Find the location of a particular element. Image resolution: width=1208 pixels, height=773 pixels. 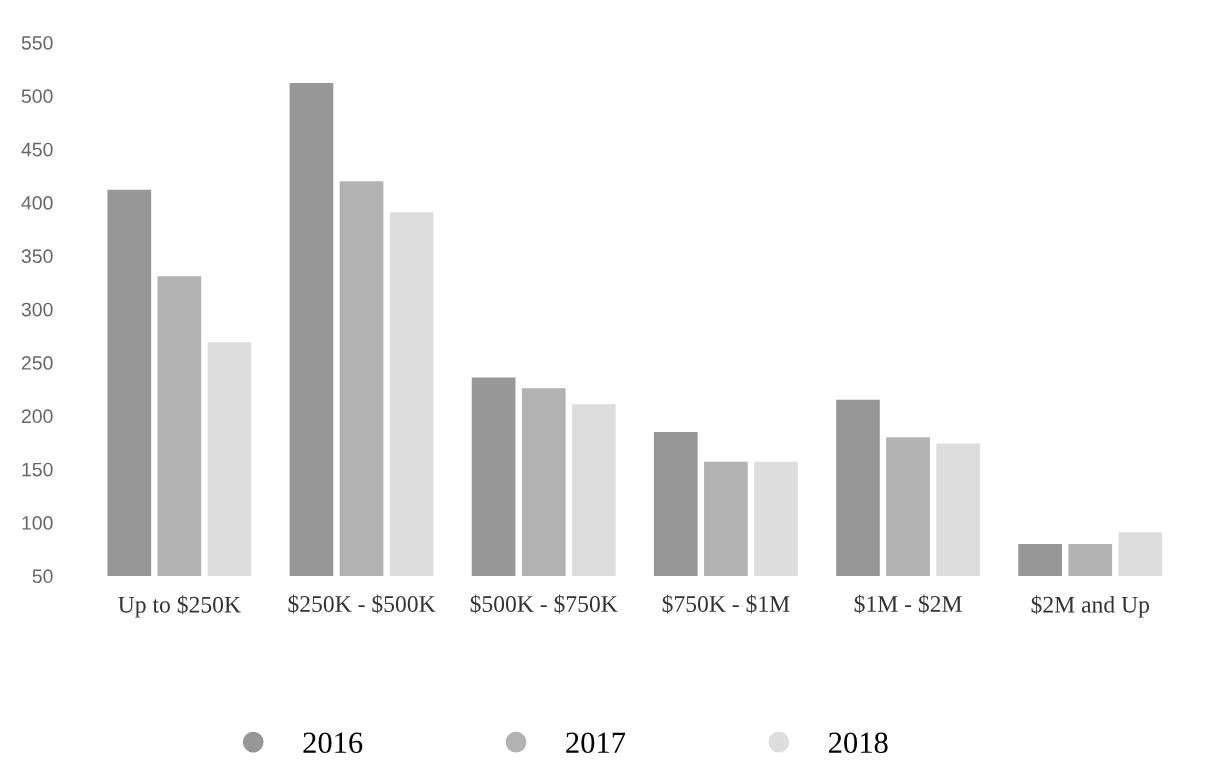

y-tick-label: 50 is located at coordinates (42, 576).